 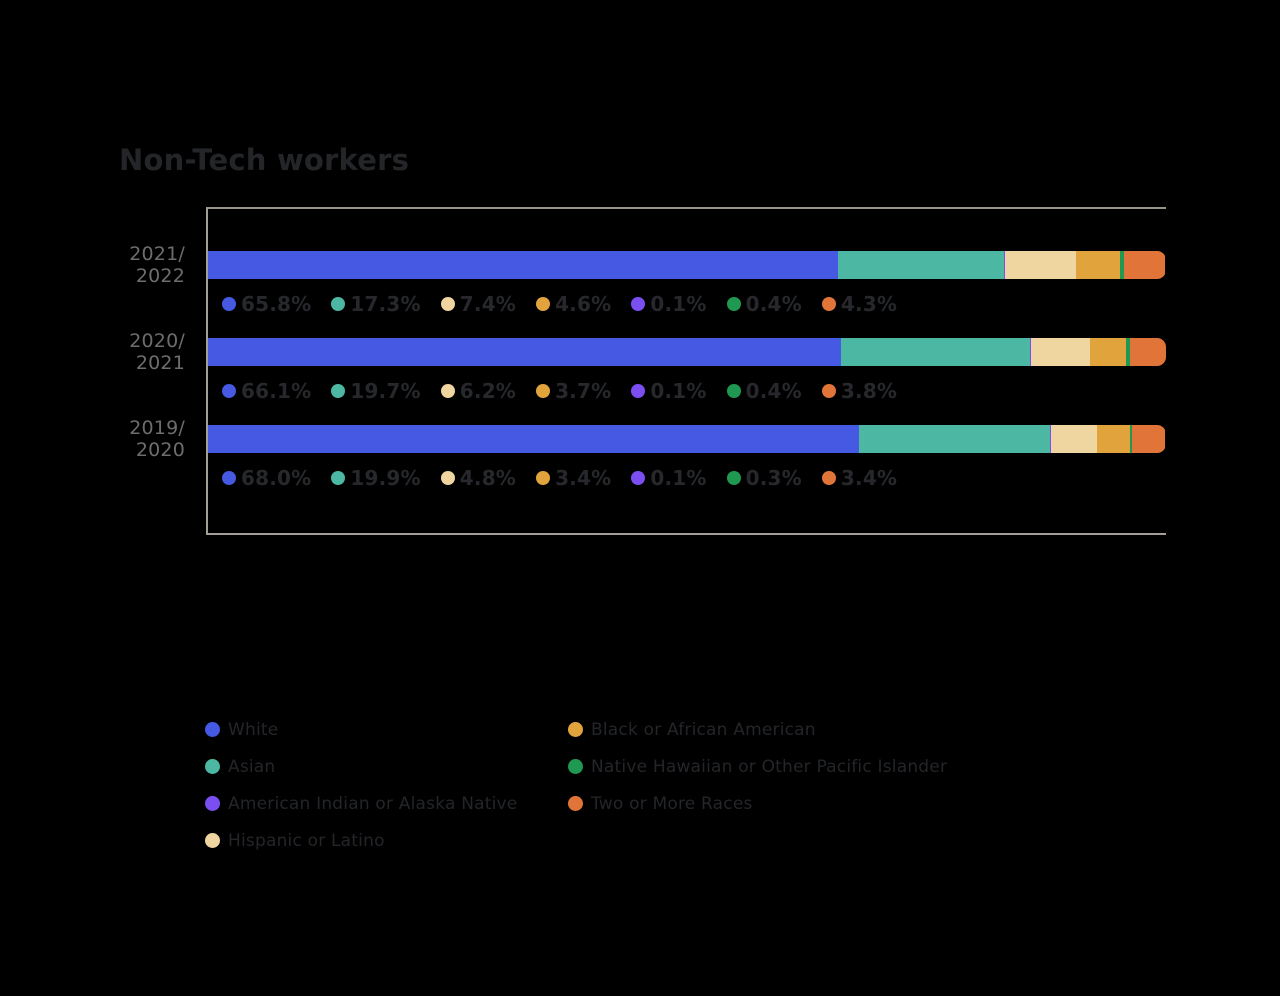 I want to click on legend-label: Black or African American, so click(x=703, y=729).